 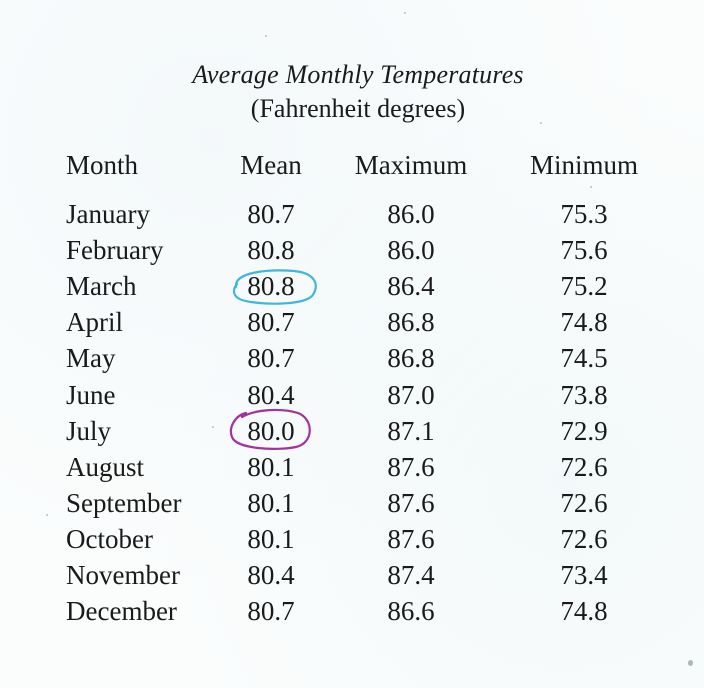 What do you see at coordinates (91, 358) in the screenshot?
I see `row-month: May` at bounding box center [91, 358].